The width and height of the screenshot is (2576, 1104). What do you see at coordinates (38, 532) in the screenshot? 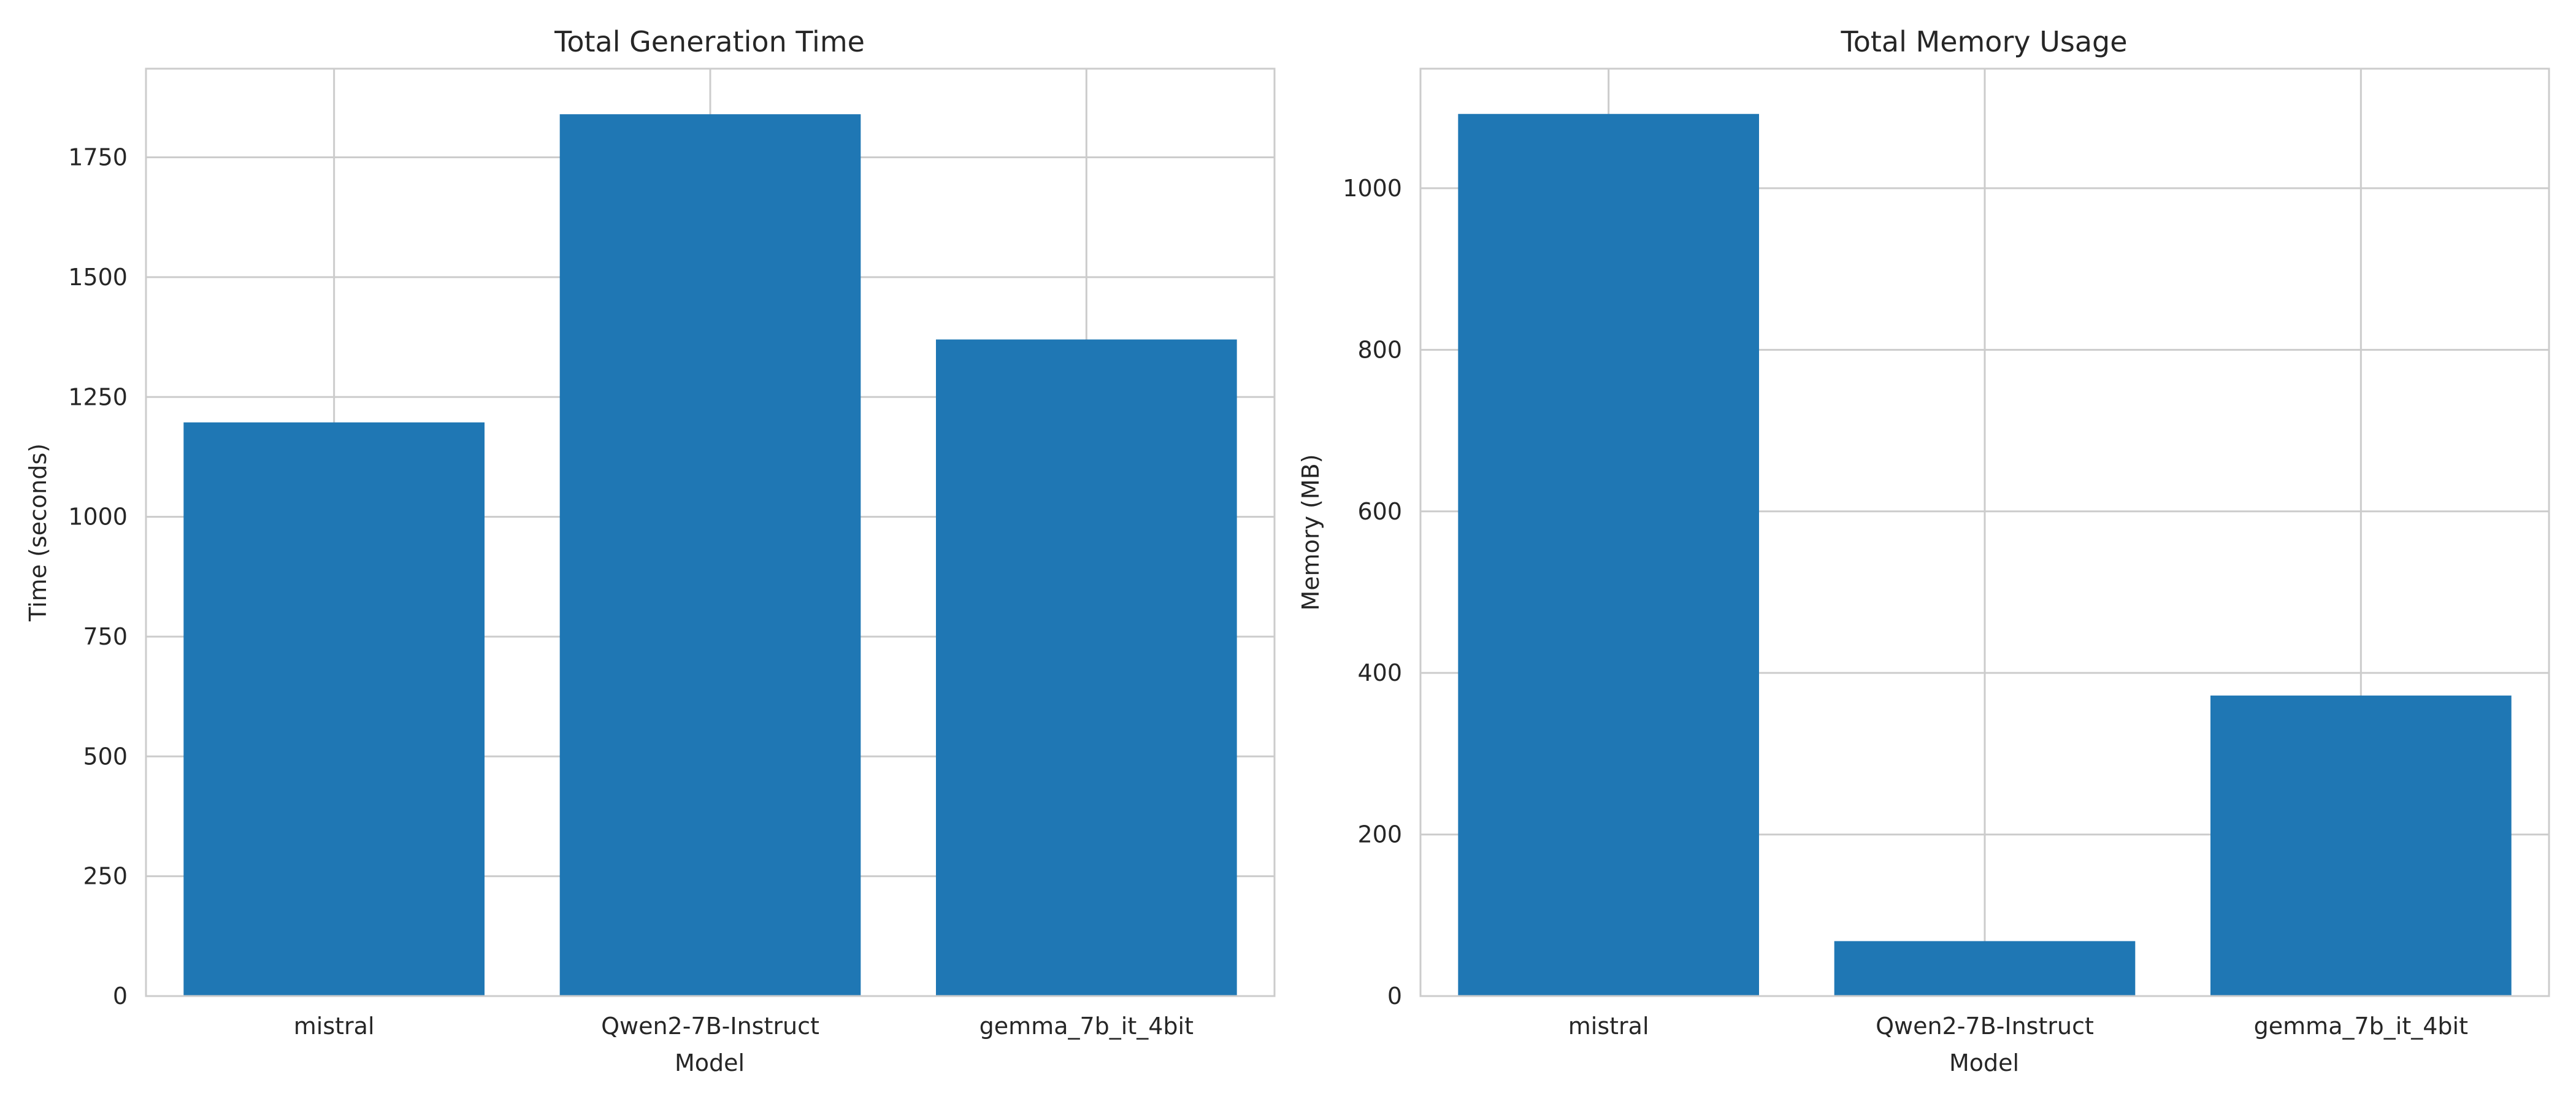
I see `y-axis-label: Time (seconds)` at bounding box center [38, 532].